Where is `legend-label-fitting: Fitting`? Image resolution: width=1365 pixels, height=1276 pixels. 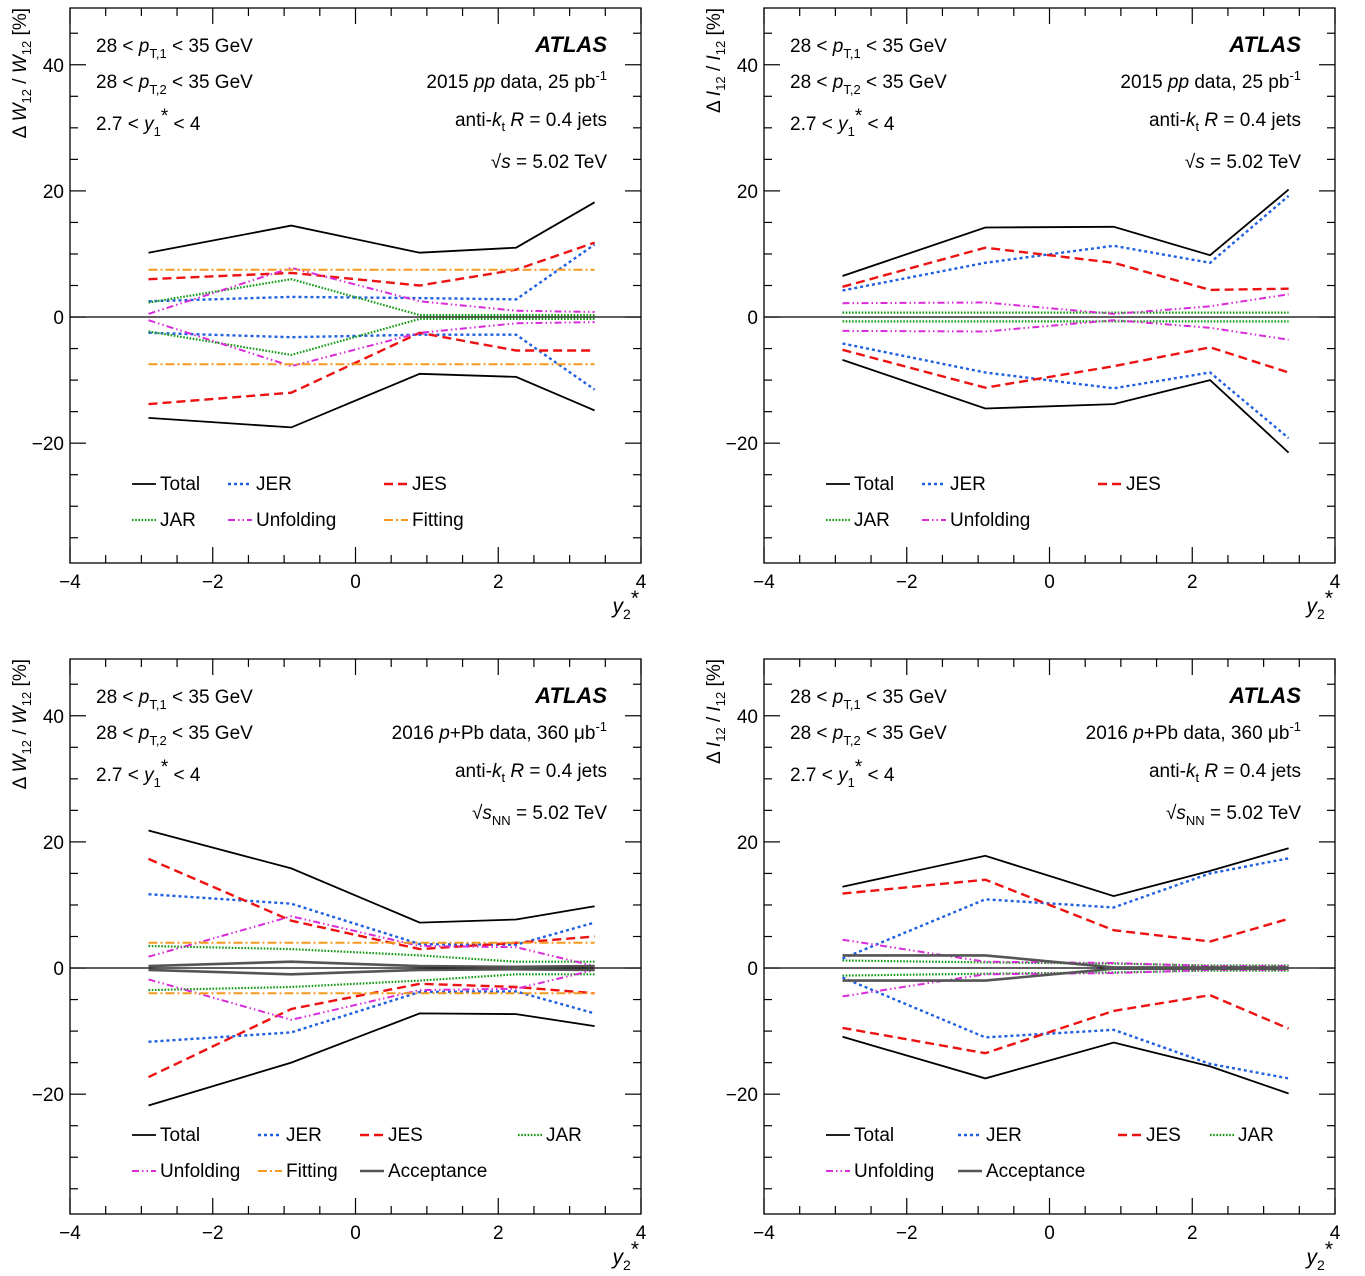 legend-label-fitting: Fitting is located at coordinates (312, 1171).